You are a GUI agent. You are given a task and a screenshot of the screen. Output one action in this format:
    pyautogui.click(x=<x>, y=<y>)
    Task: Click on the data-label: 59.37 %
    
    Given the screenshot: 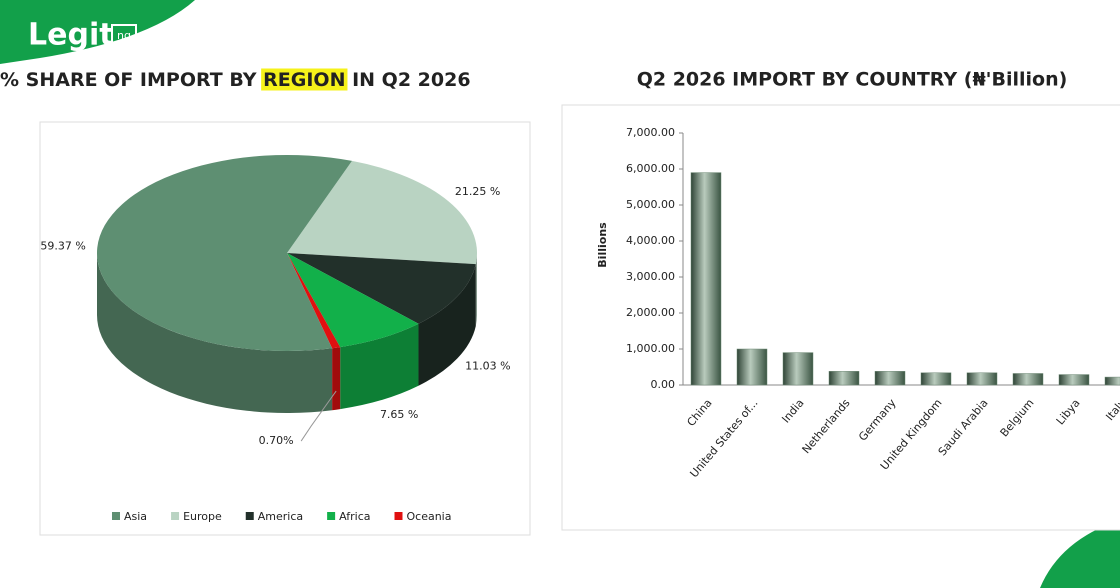 What is the action you would take?
    pyautogui.click(x=62, y=246)
    